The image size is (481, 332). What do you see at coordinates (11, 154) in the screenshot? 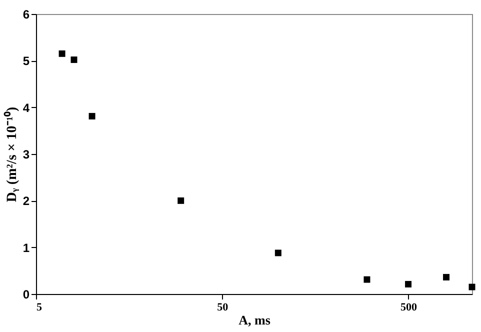
I see `y-axis-title: Dᵧ (m²/s × 10⁻¹⁰)` at bounding box center [11, 154].